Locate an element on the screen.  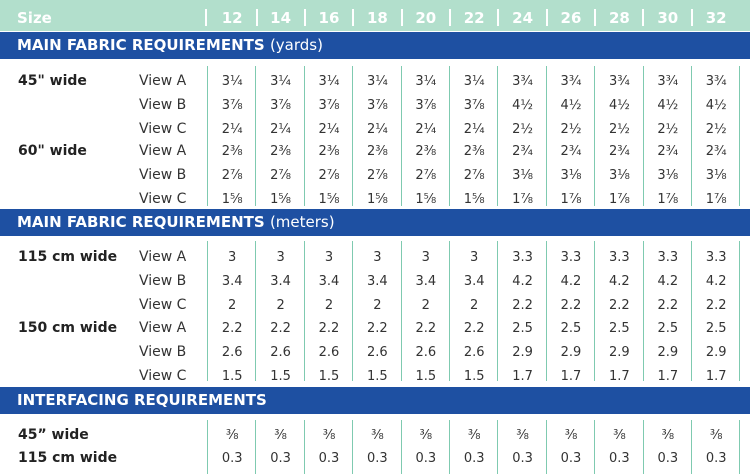
section-title: INTERFACING REQUIREMENTS is located at coordinates (142, 400).